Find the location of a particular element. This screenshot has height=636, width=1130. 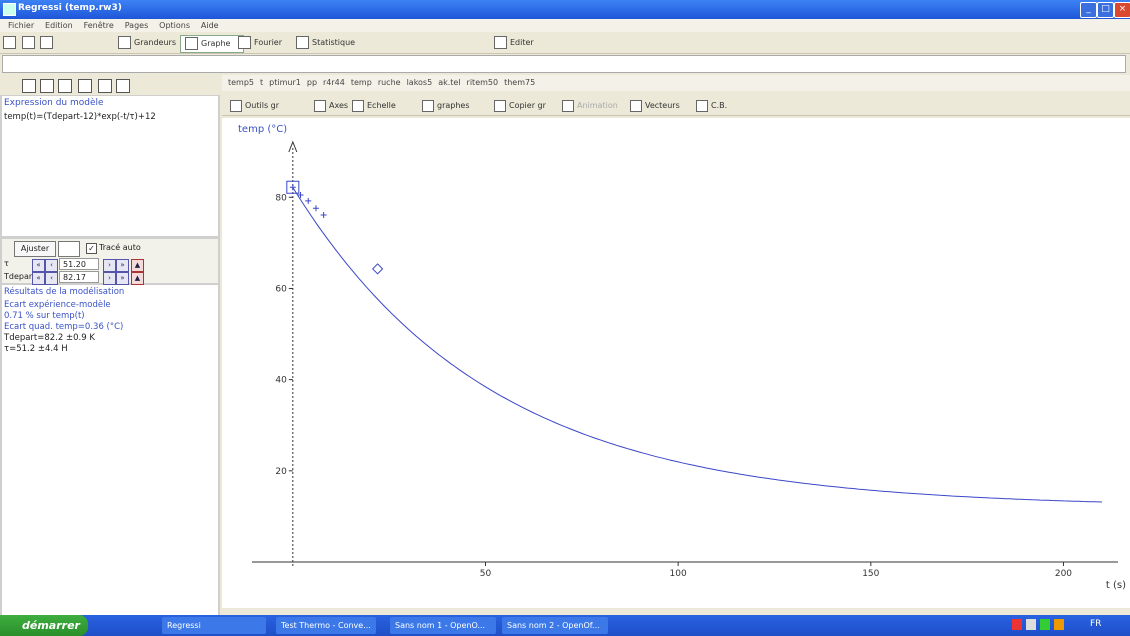

print-icon is located at coordinates (123, 86).